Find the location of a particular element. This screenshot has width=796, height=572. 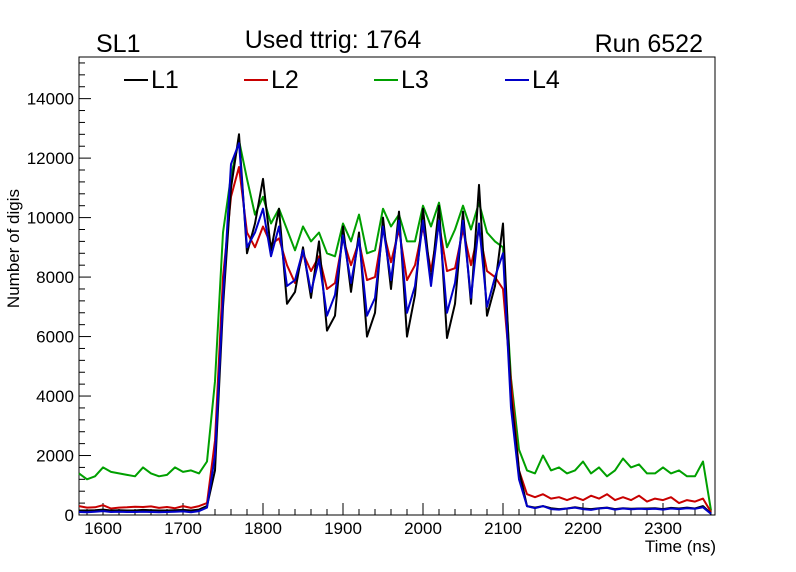

y-tick-label: 12000 is located at coordinates (50, 158).